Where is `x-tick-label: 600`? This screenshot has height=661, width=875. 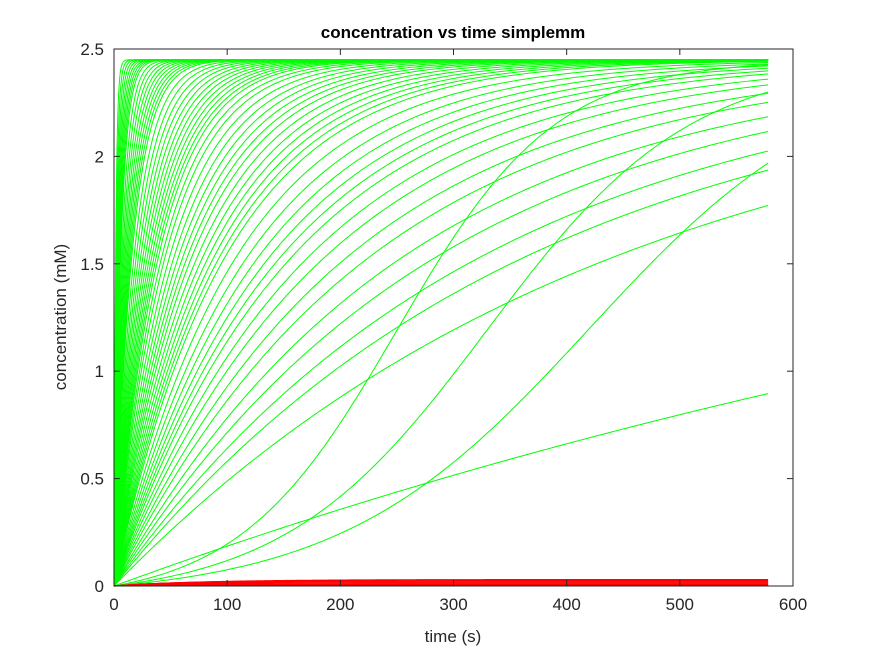 x-tick-label: 600 is located at coordinates (793, 604).